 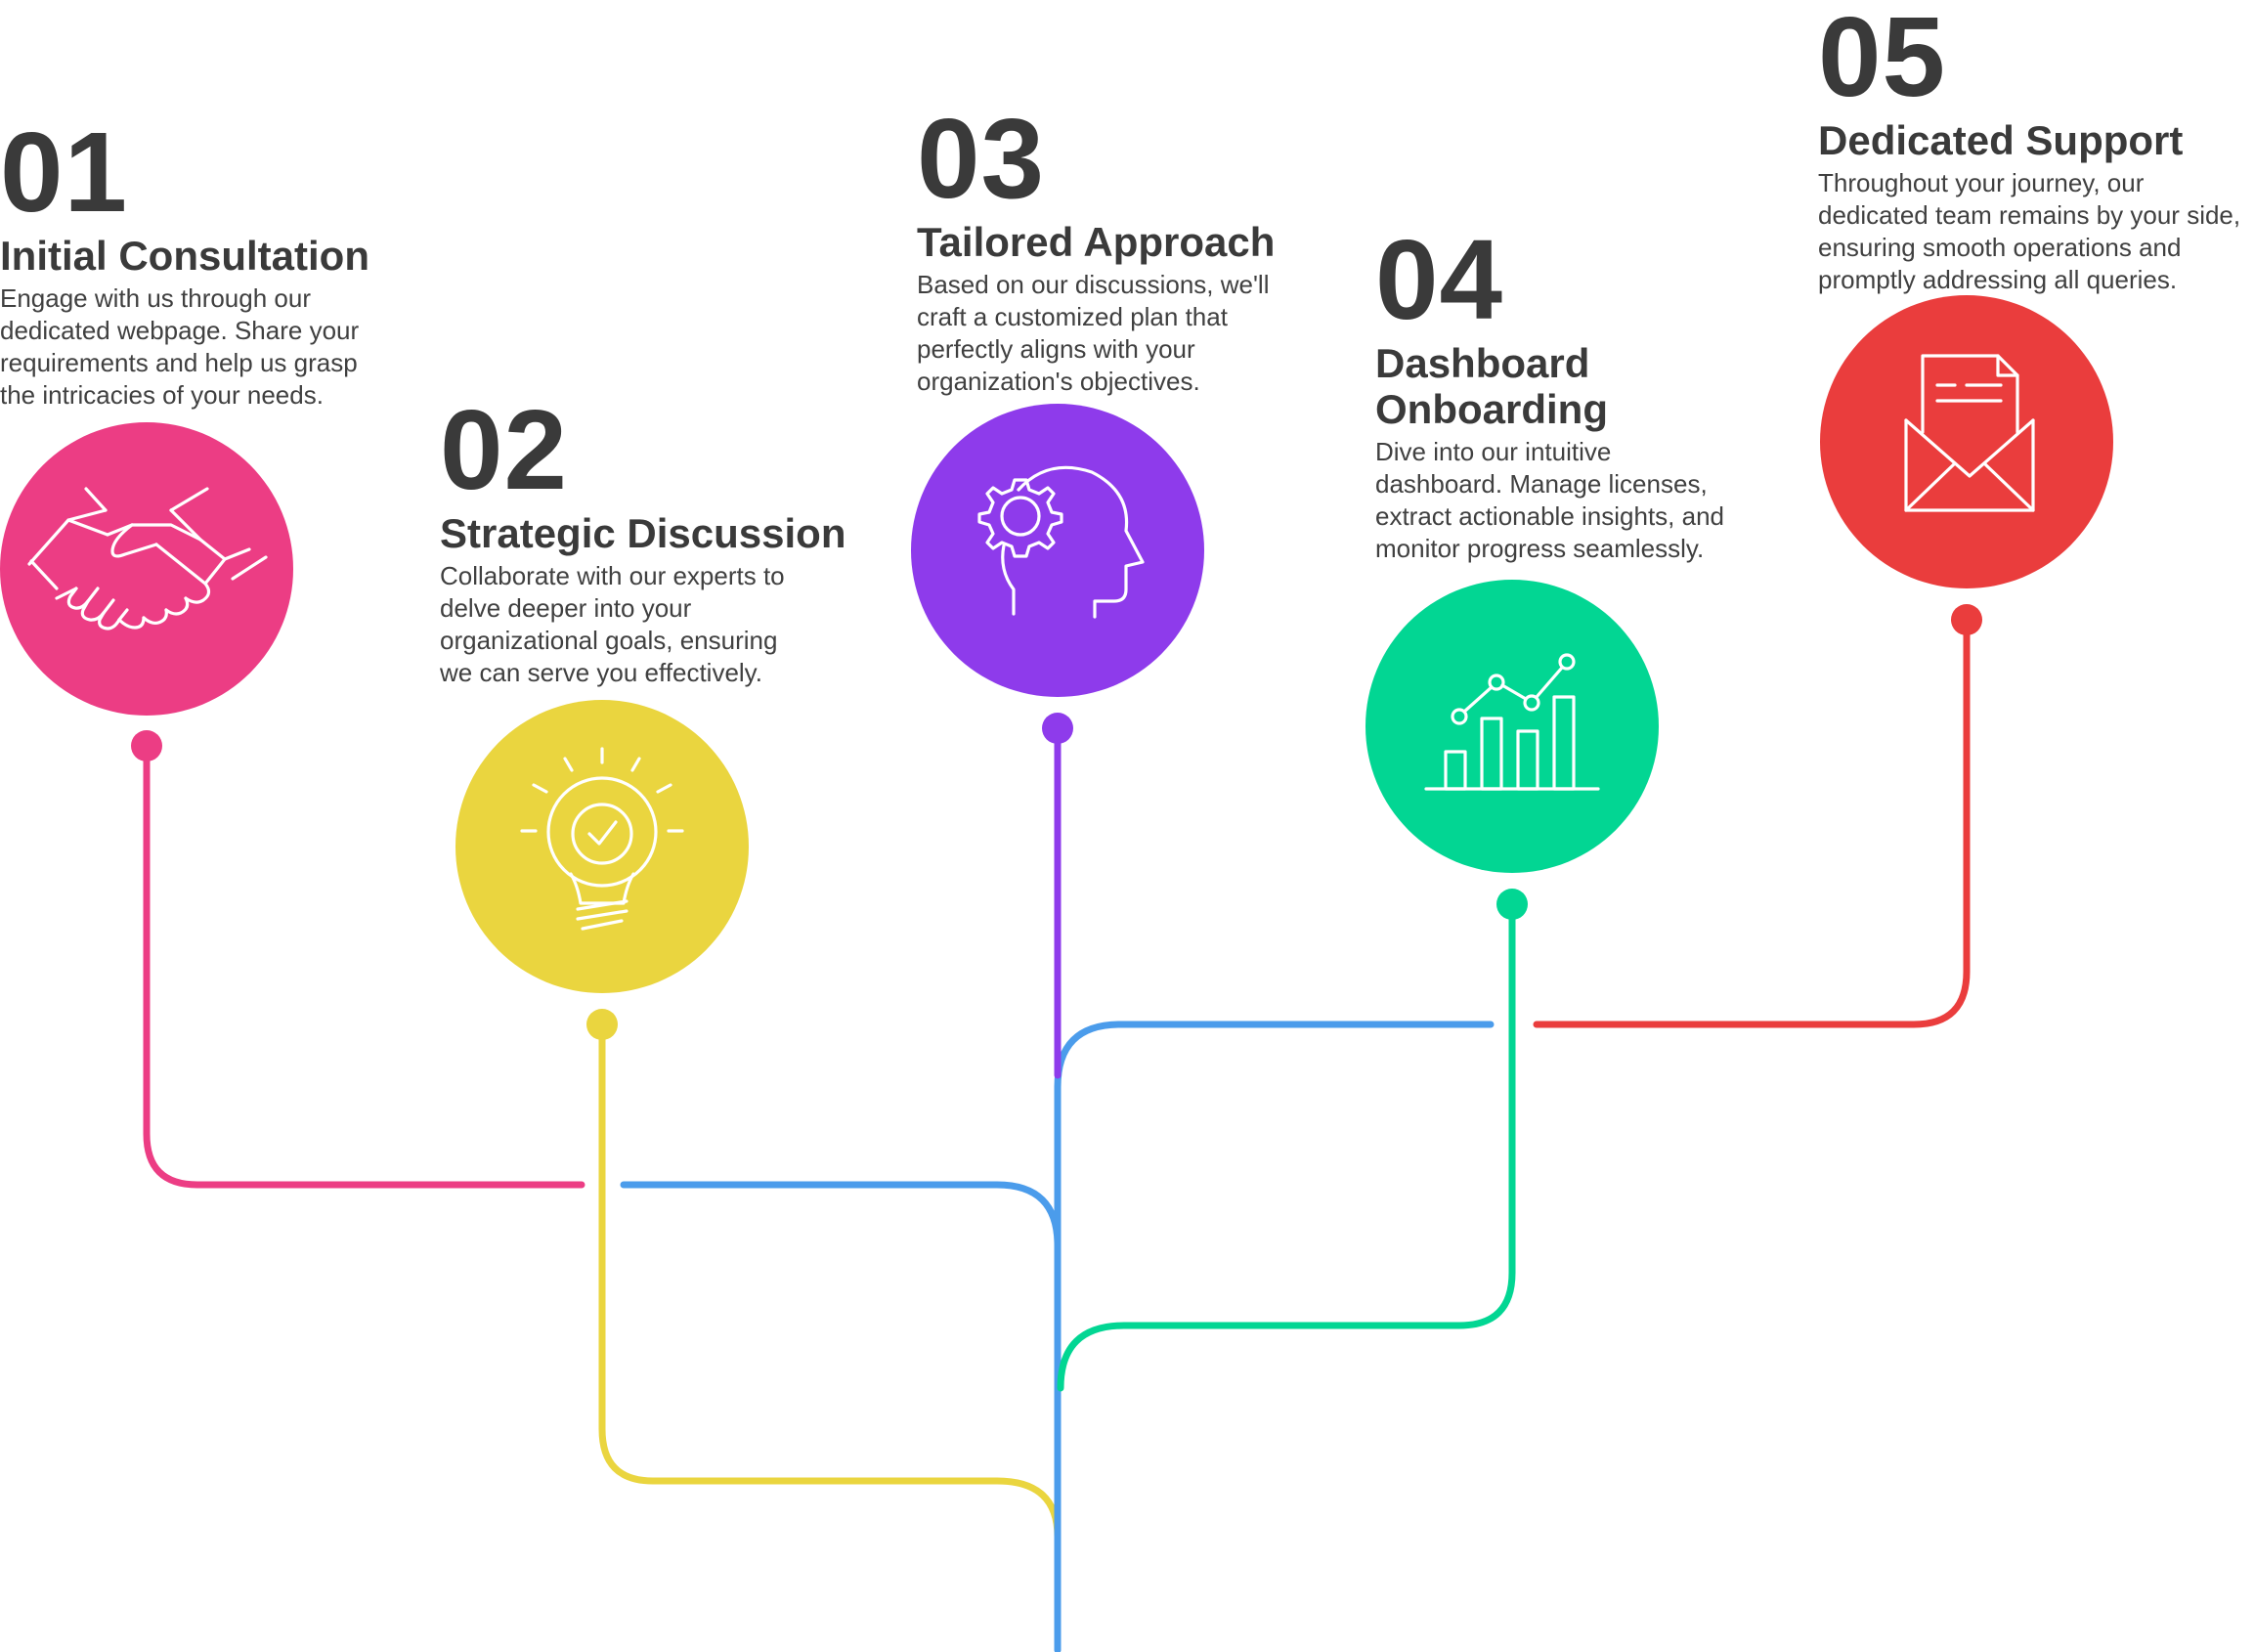 I want to click on step-title: Dashboard Onboarding, so click(x=1491, y=386).